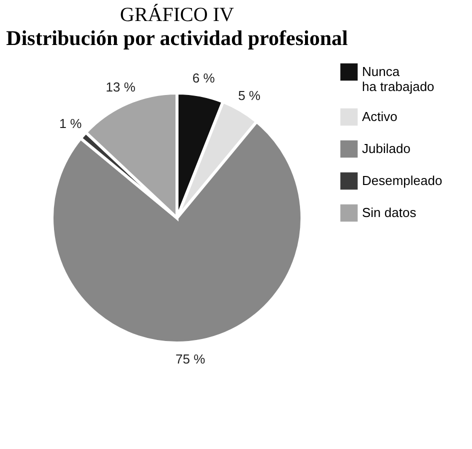 This screenshot has width=472, height=449. What do you see at coordinates (380, 116) in the screenshot?
I see `legend-label: Activo` at bounding box center [380, 116].